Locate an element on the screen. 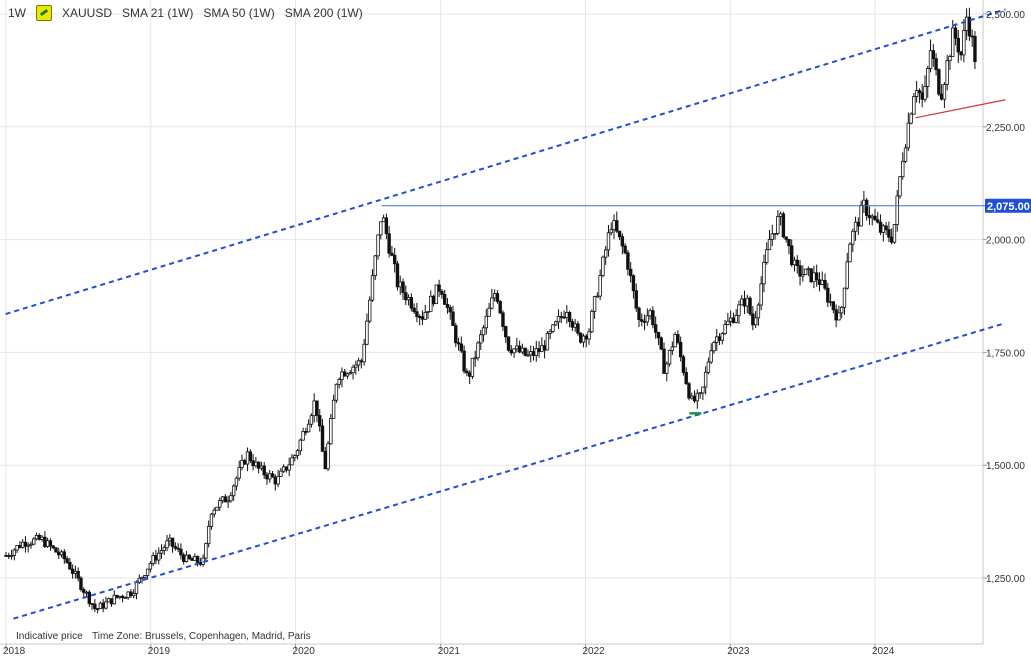 Image resolution: width=1031 pixels, height=670 pixels. indicator-sma21: SMA 21 (1W) is located at coordinates (158, 13).